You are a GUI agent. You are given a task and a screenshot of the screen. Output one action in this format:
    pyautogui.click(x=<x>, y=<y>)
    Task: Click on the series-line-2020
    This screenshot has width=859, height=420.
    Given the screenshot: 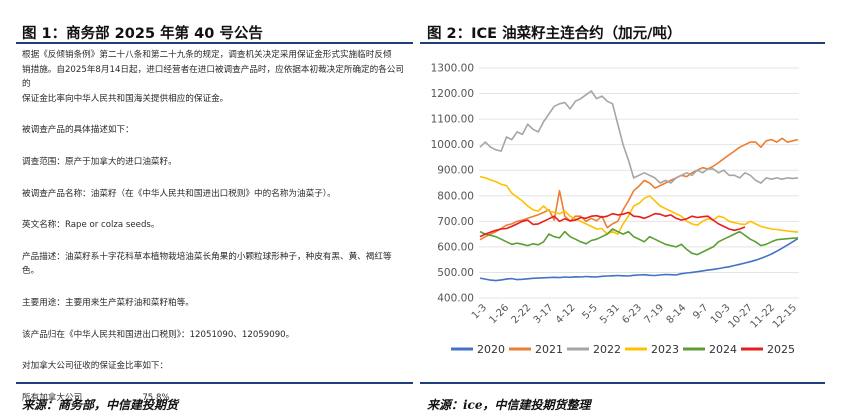 What is the action you would take?
    pyautogui.click(x=639, y=259)
    